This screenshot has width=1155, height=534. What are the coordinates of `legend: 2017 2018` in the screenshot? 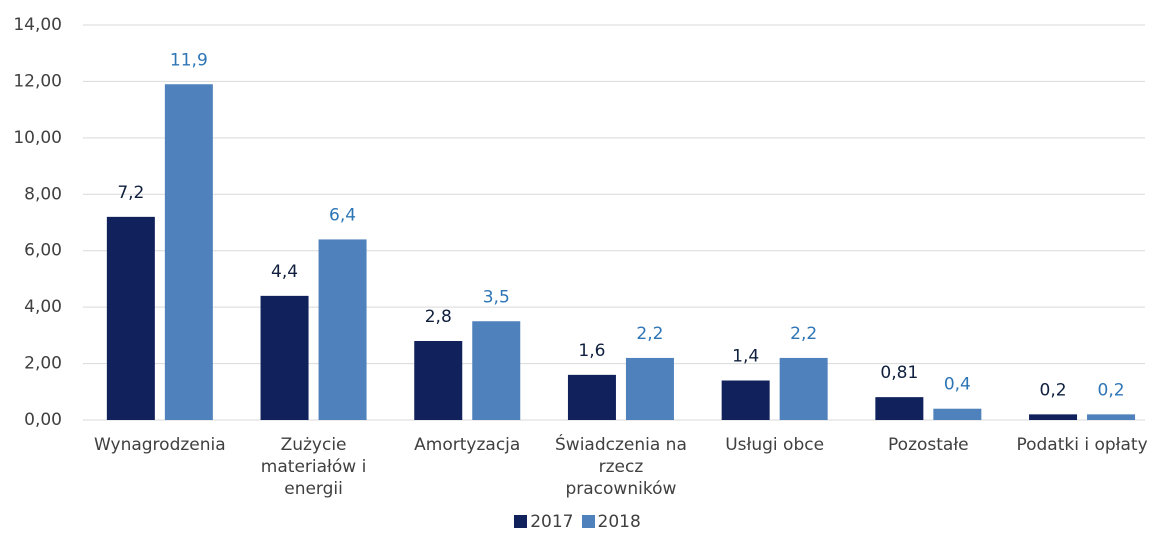 It's located at (577, 522).